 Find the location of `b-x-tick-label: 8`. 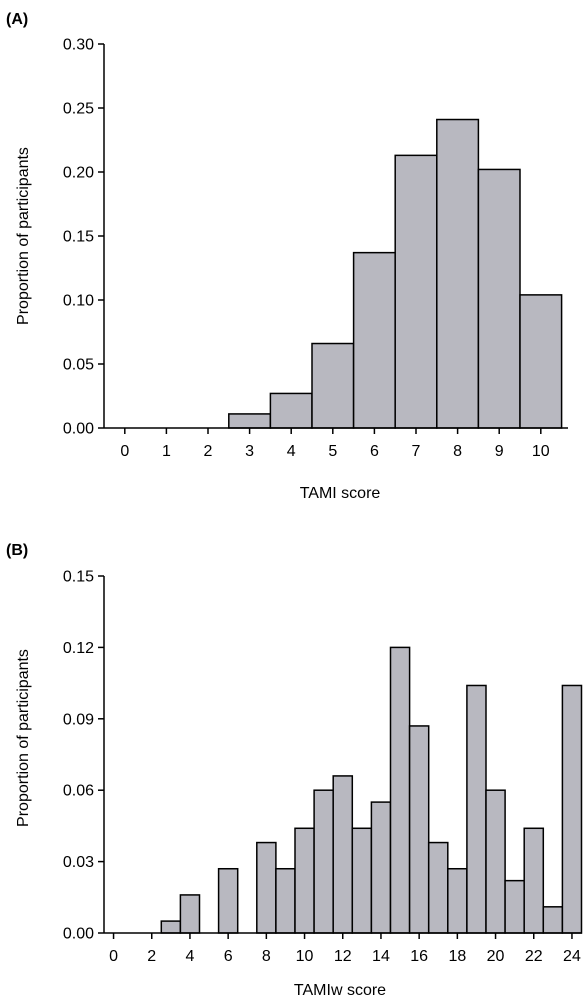

b-x-tick-label: 8 is located at coordinates (266, 956).